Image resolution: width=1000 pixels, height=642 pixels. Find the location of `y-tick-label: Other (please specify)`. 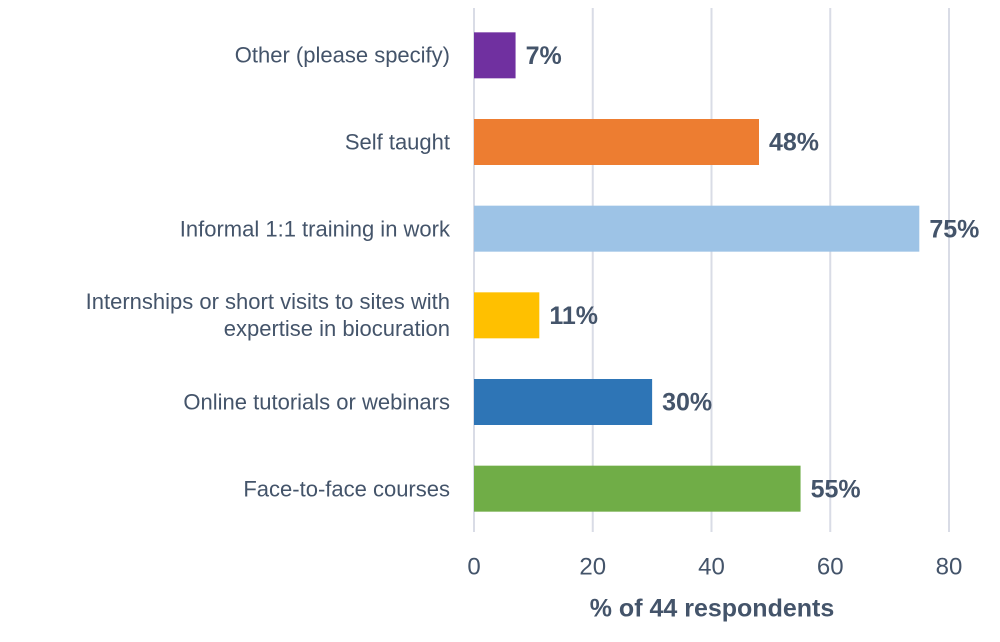

y-tick-label: Other (please specify) is located at coordinates (342, 55).